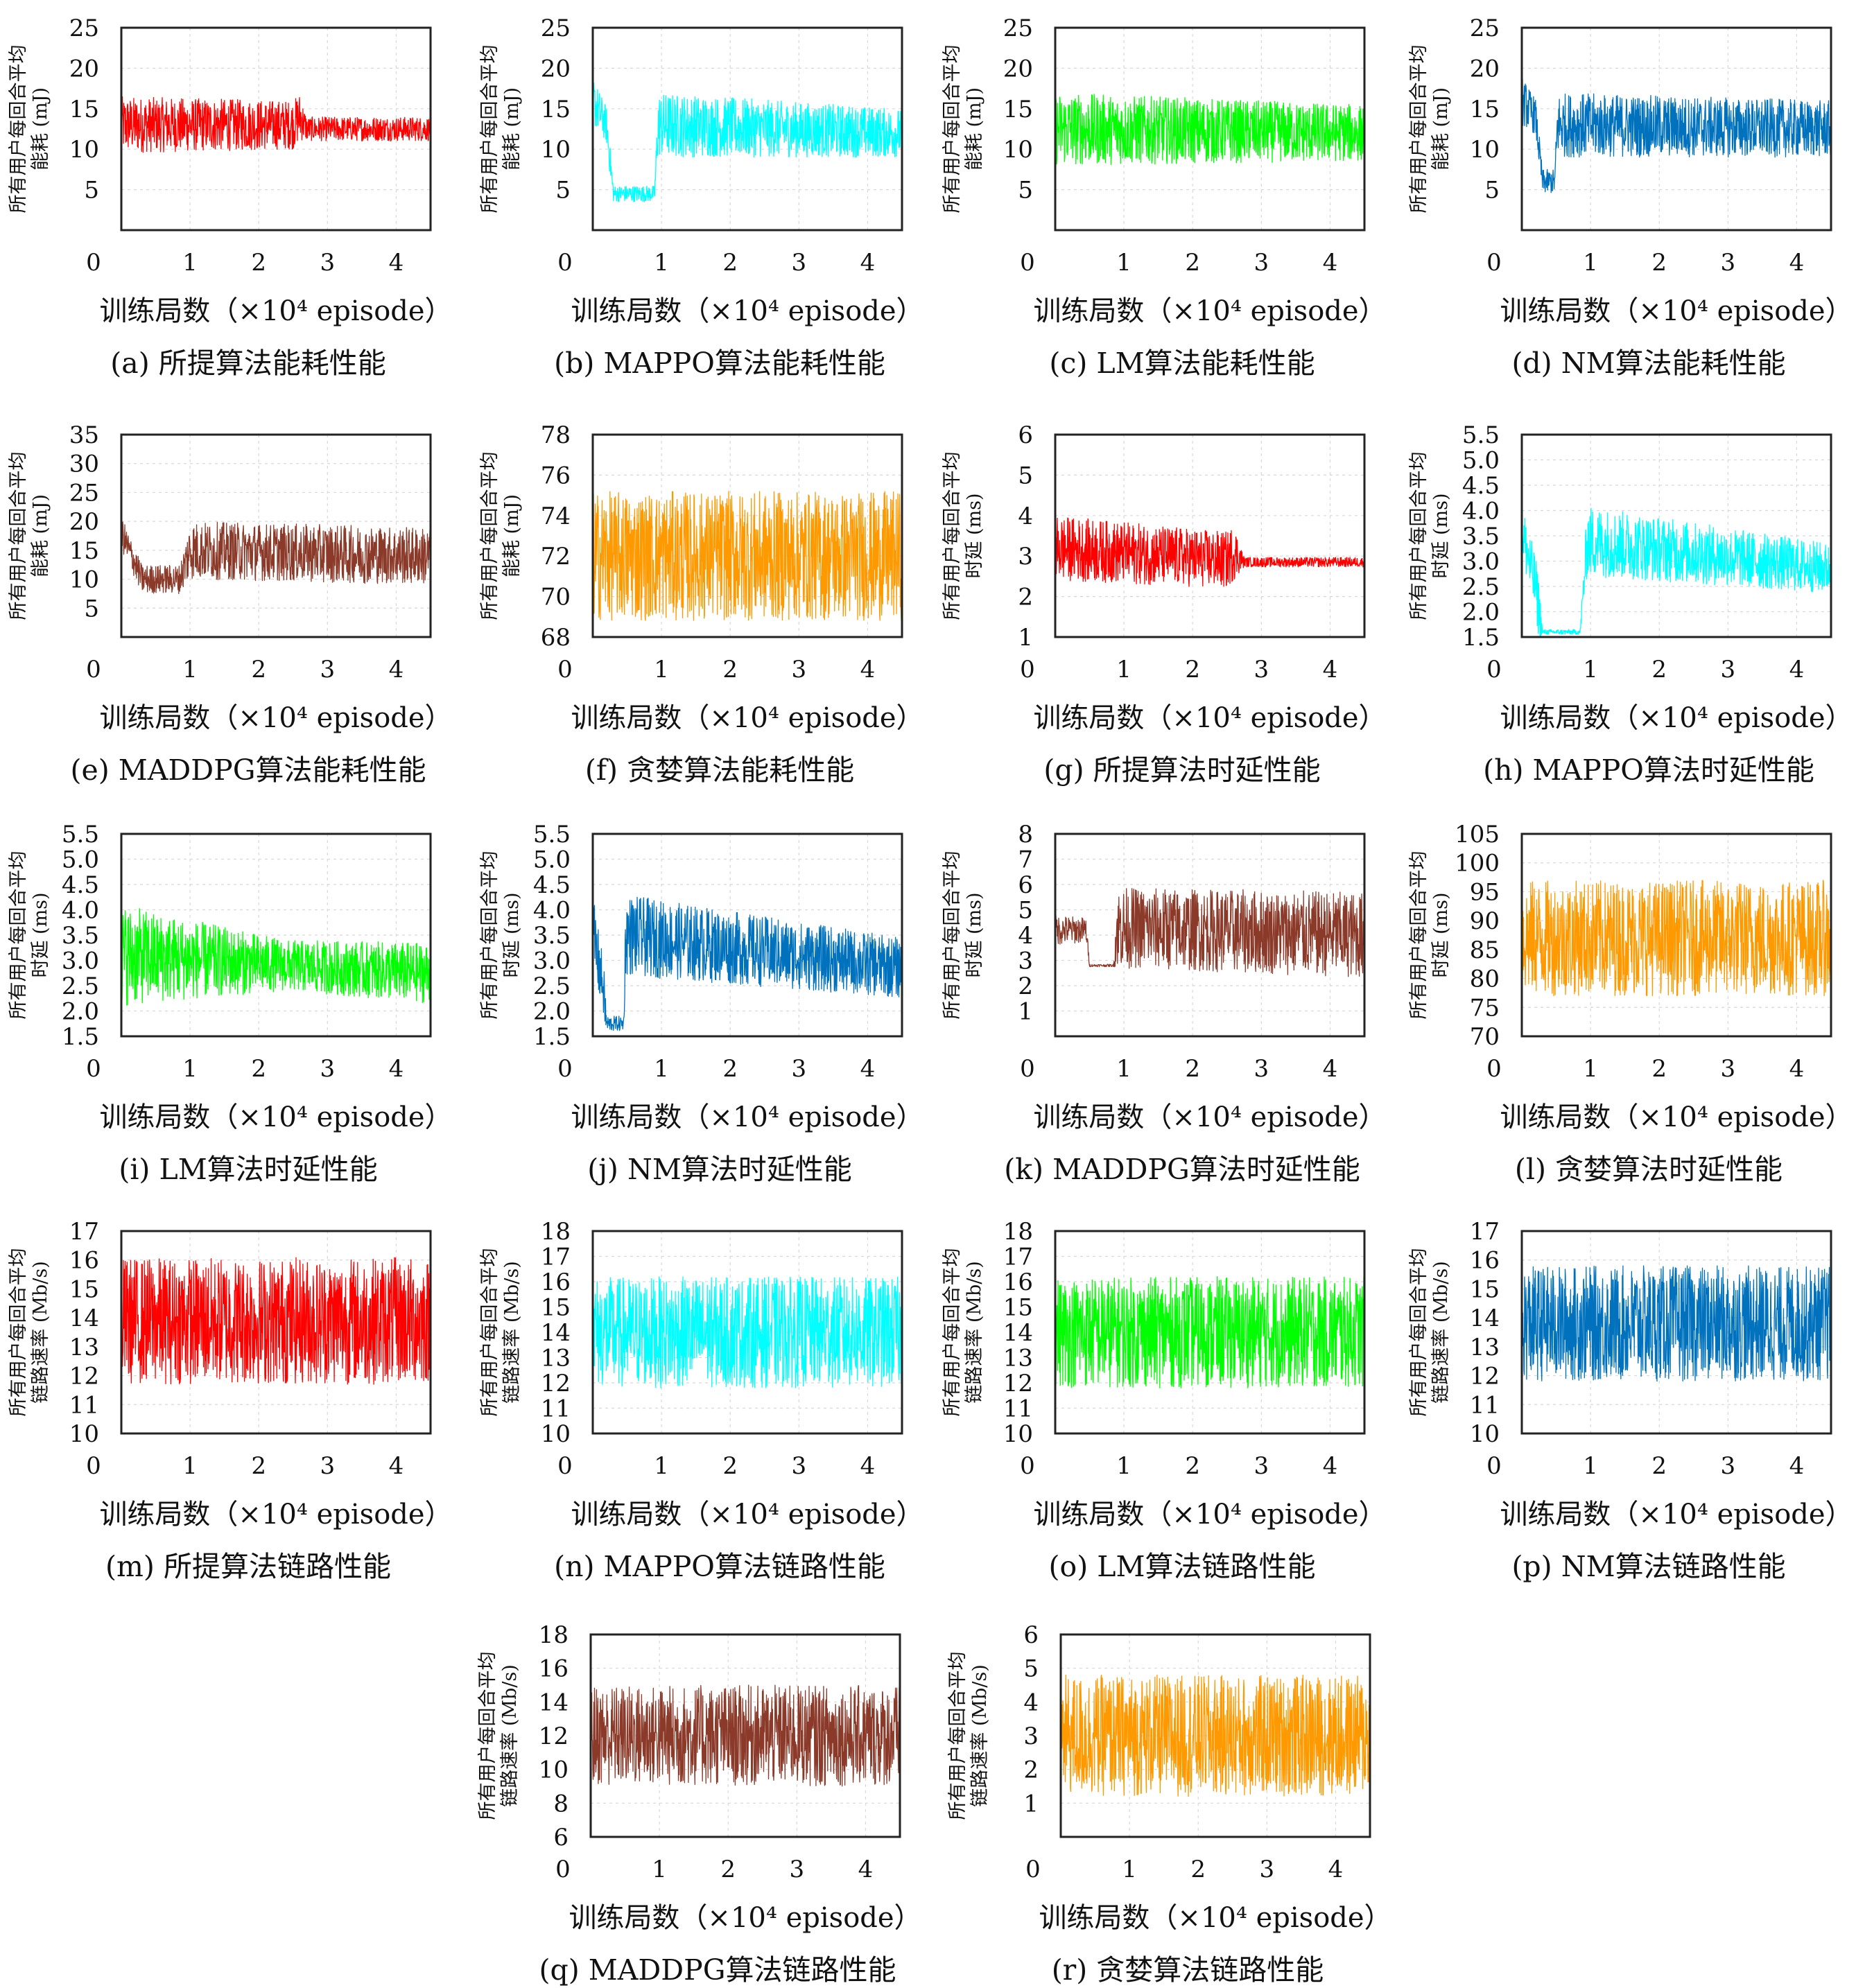 The image size is (1856, 1988). I want to click on y-tick-label: 6, so click(1025, 885).